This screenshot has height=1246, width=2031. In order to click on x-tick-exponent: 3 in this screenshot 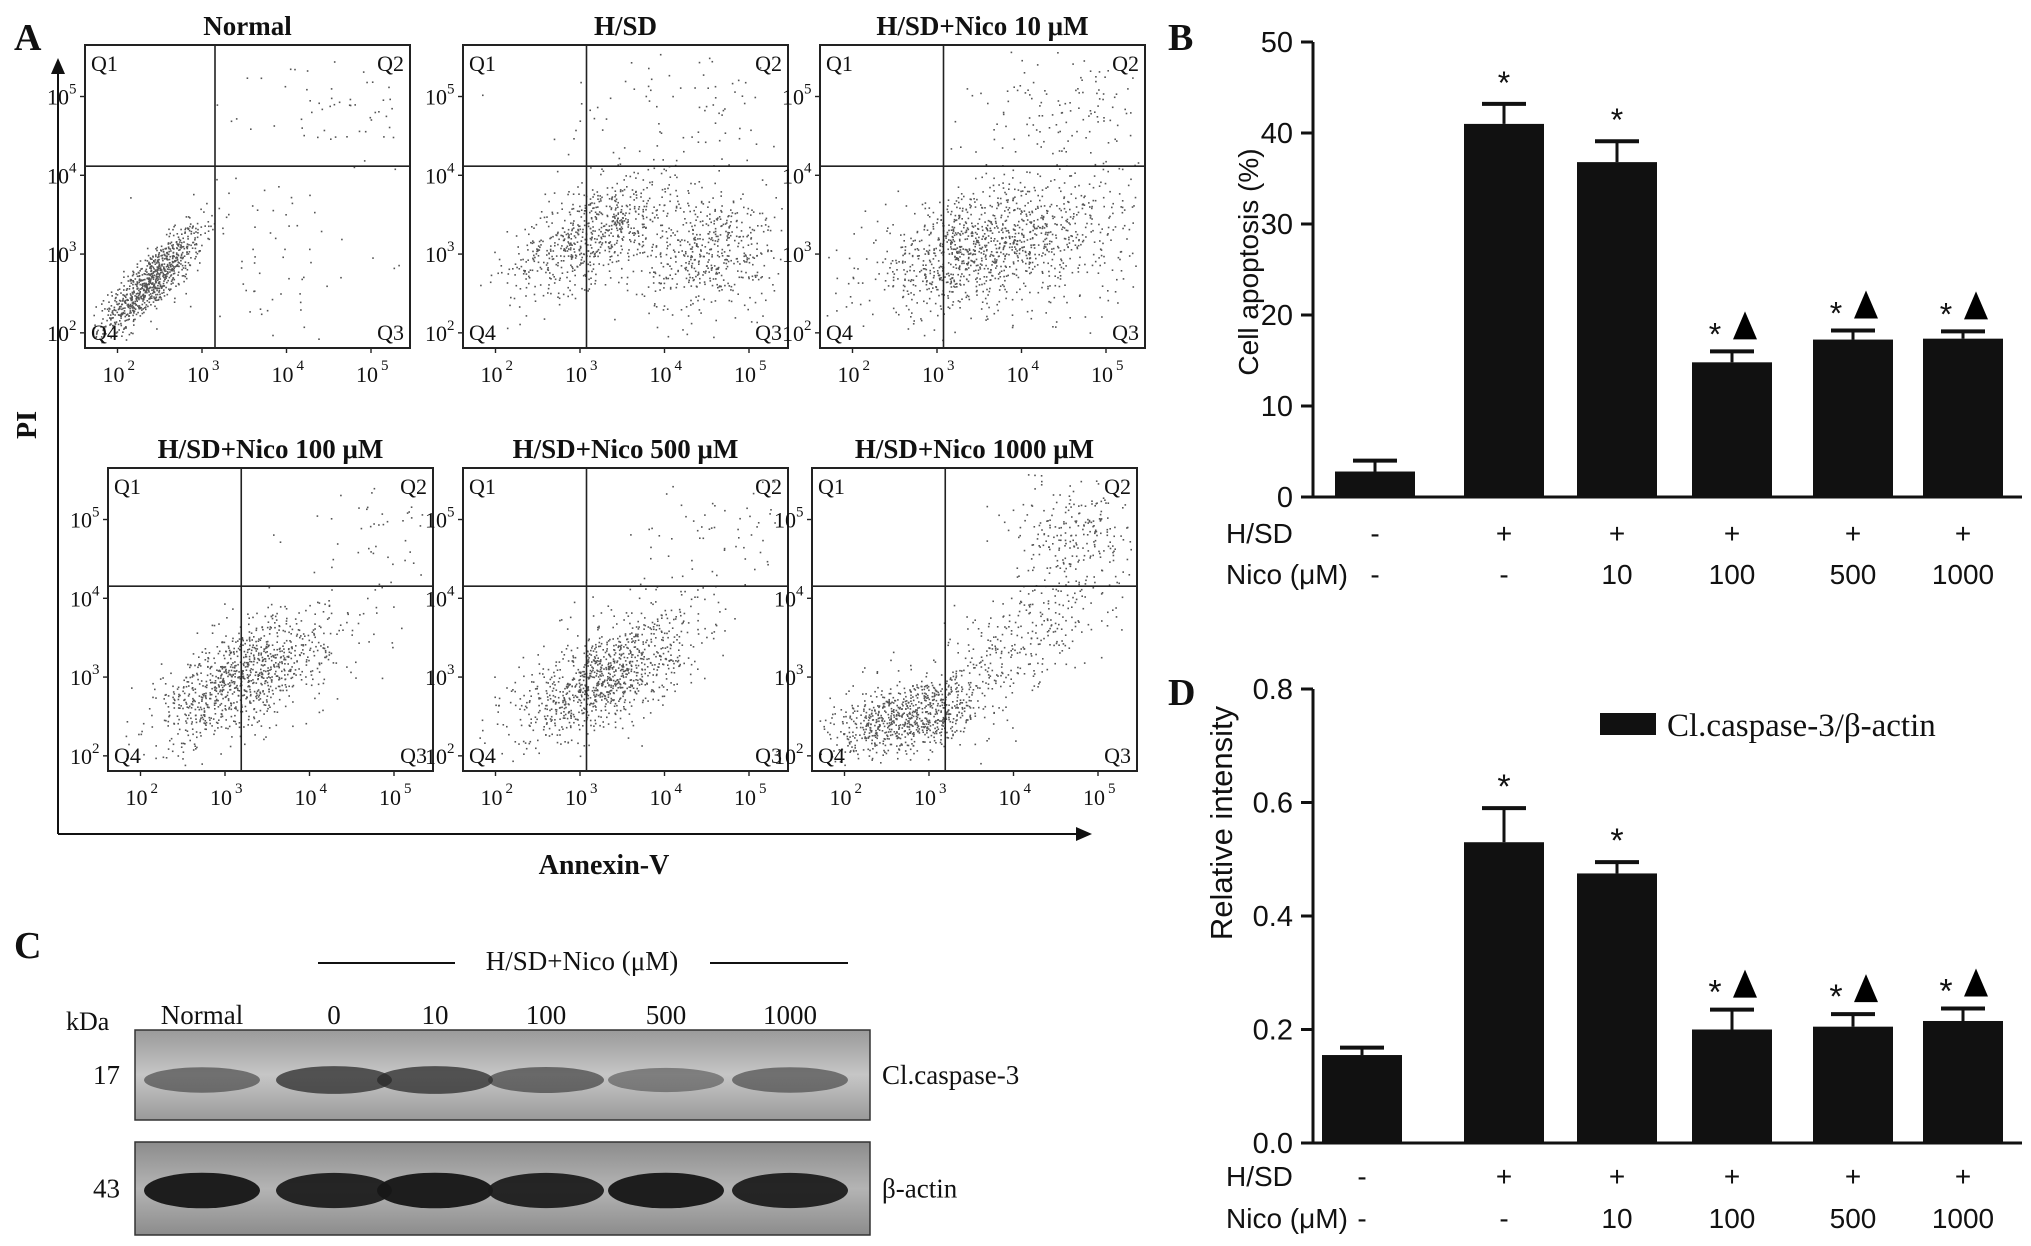, I will do `click(216, 366)`.